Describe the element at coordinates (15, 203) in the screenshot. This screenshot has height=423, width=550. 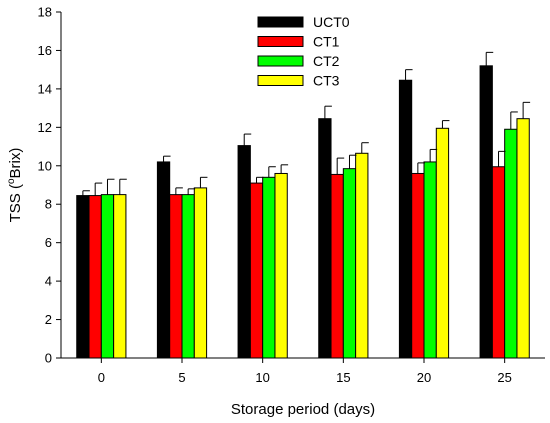
I see `y-axis-title-prefix: TSS (` at that location.